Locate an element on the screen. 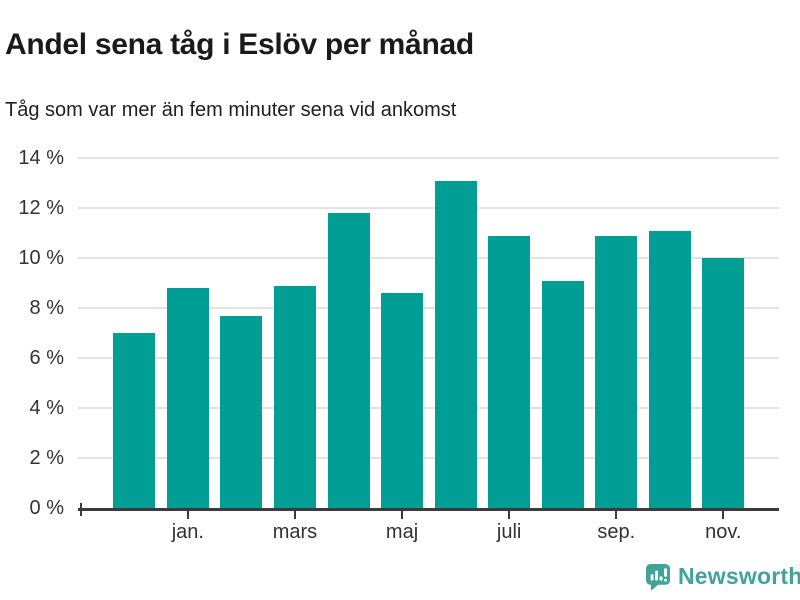 This screenshot has height=600, width=800. y-axis-label: 6 % is located at coordinates (46, 358).